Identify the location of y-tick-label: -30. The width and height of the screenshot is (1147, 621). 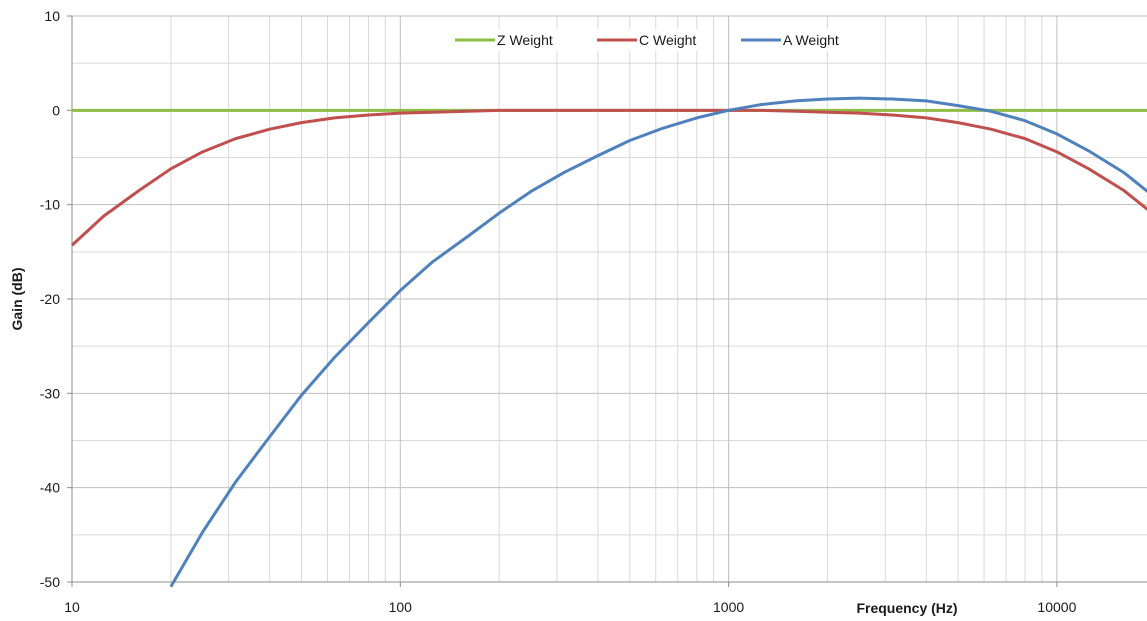
(50, 393).